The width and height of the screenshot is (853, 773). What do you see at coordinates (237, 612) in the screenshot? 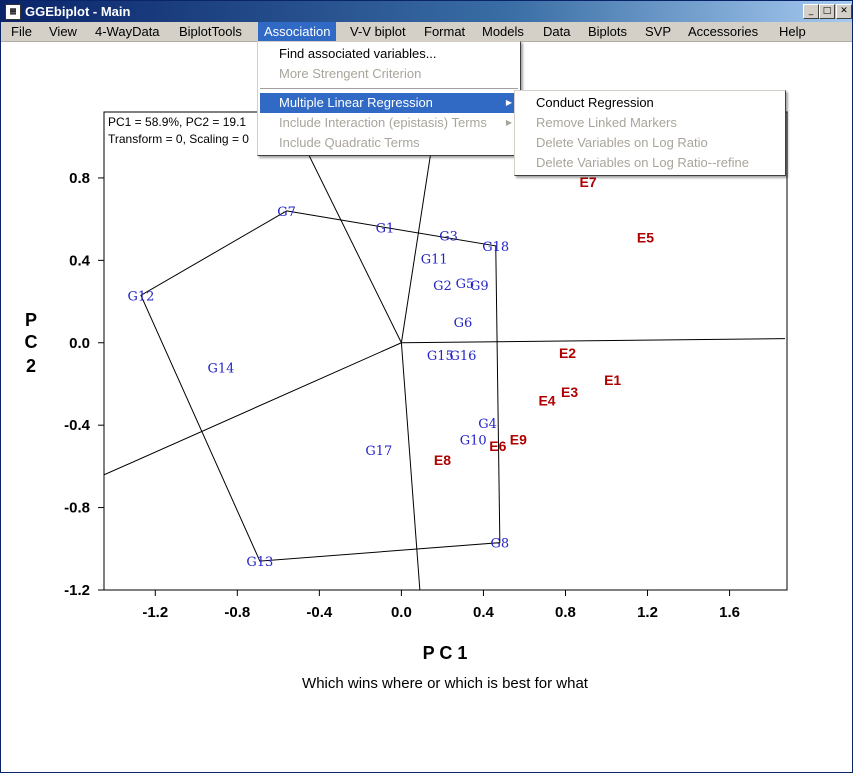
I see `x-tick-label: -0.8` at bounding box center [237, 612].